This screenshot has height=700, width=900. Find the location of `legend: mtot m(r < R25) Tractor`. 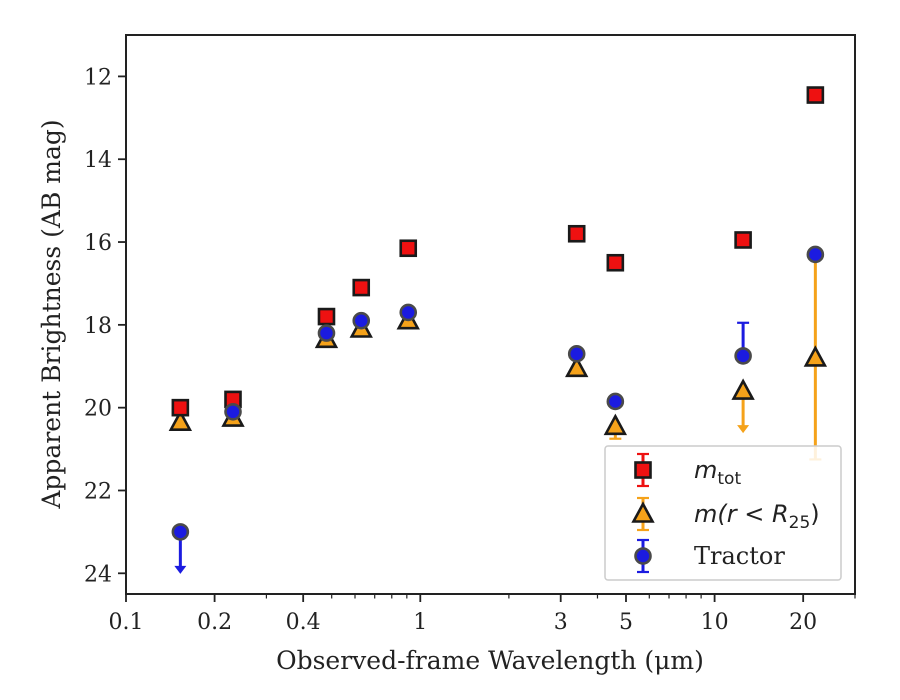

legend: mtot m(r < R25) Tractor is located at coordinates (723, 513).